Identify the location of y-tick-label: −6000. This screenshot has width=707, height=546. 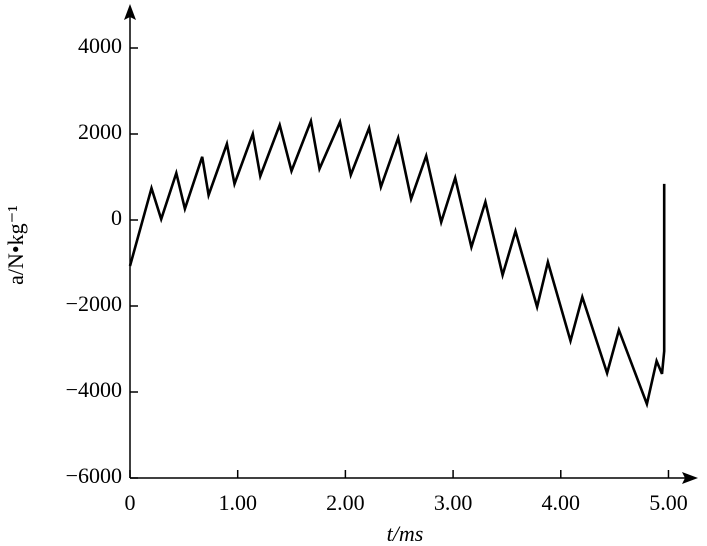
(94, 475).